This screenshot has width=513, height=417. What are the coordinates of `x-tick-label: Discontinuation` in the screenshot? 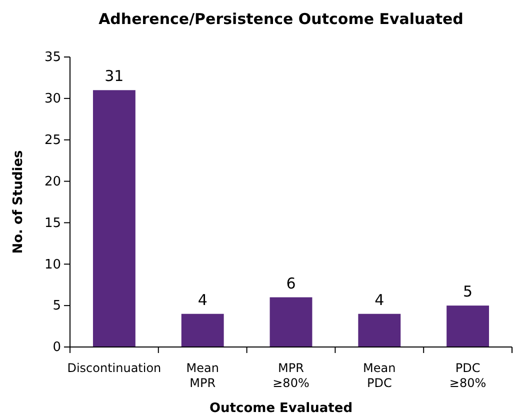 It's located at (114, 368).